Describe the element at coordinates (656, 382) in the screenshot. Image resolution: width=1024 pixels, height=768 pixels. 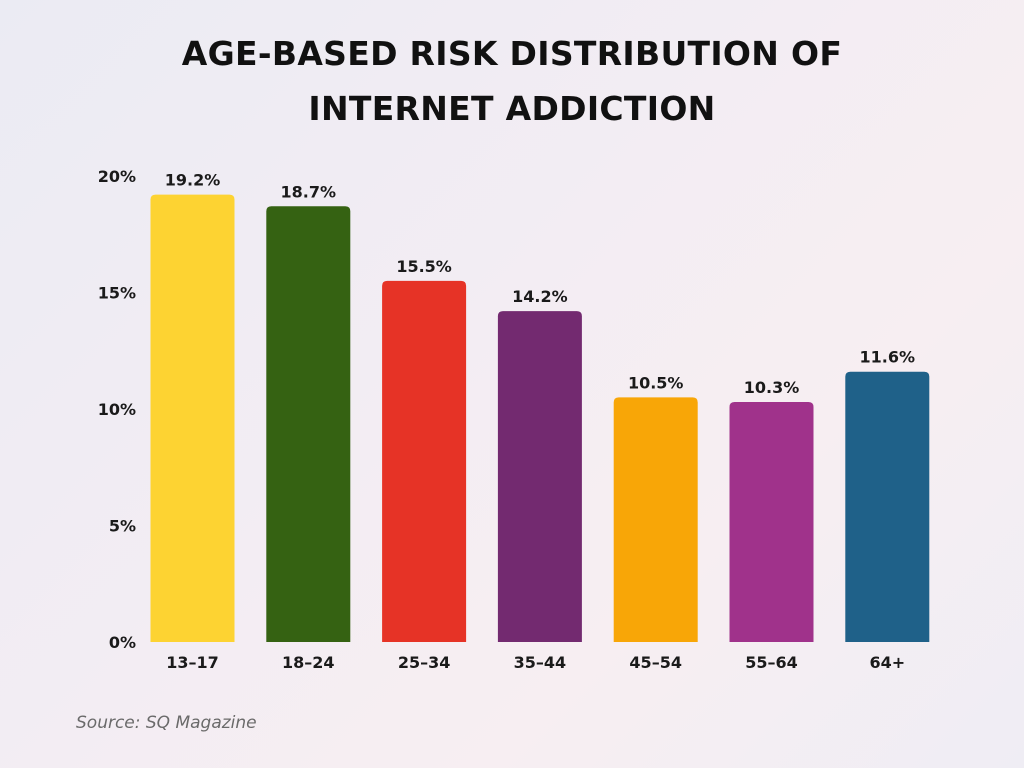
I see `bar-value-label: 10.5%` at that location.